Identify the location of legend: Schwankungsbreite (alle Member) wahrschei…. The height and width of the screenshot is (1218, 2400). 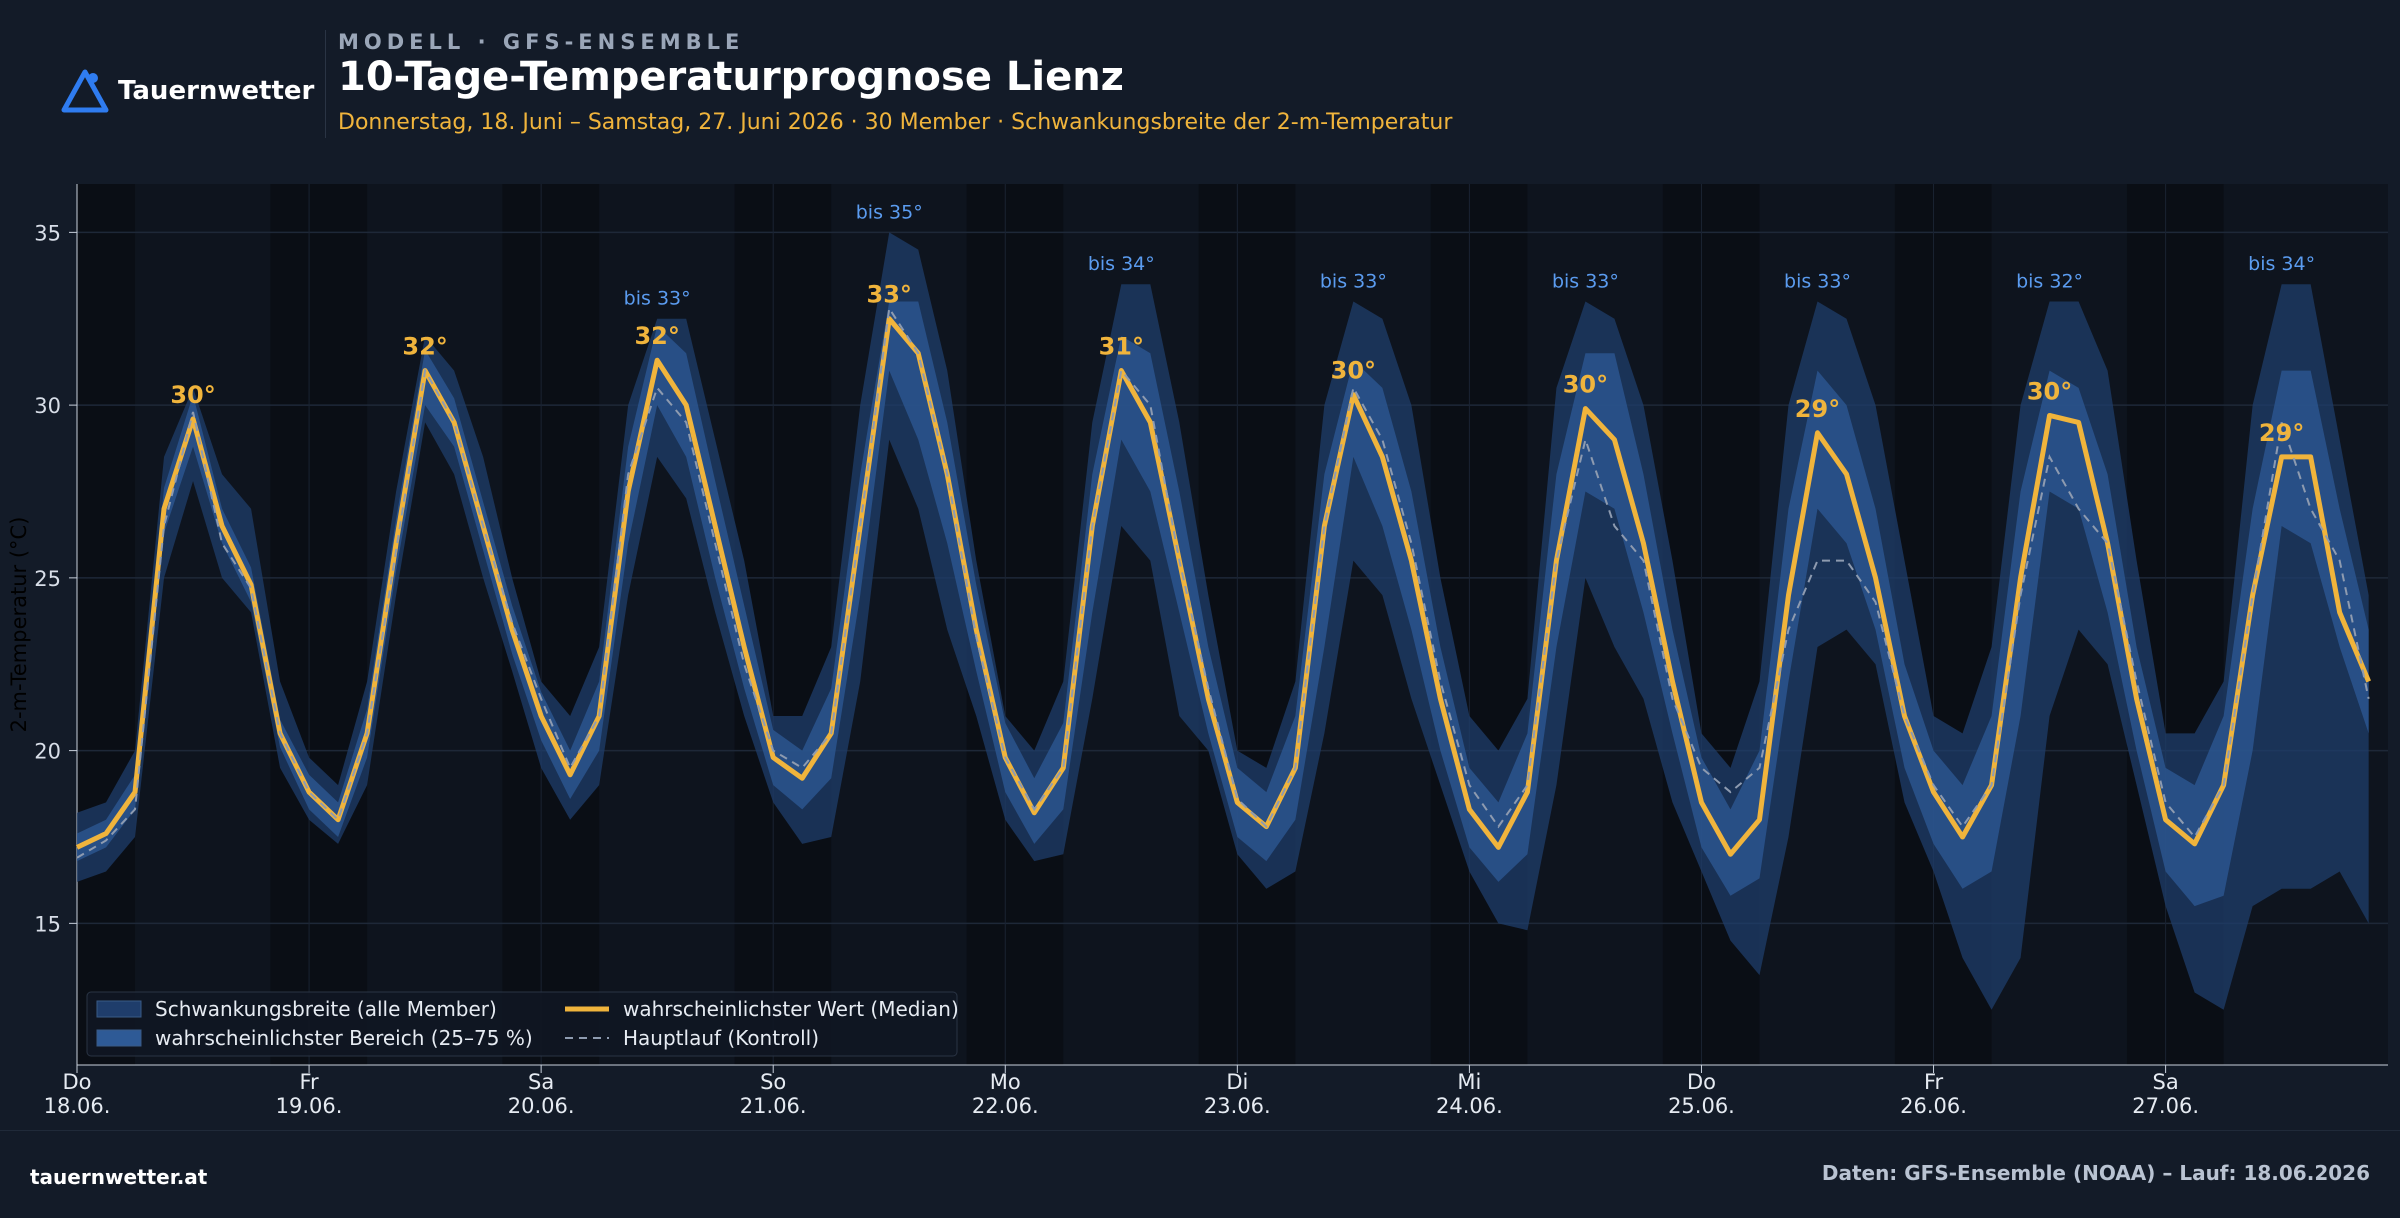
(522, 1024).